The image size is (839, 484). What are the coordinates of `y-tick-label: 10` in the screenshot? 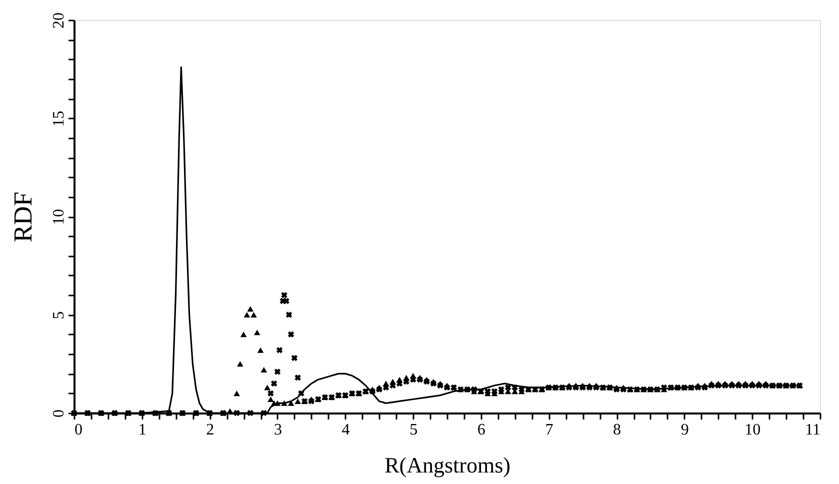 It's located at (59, 217).